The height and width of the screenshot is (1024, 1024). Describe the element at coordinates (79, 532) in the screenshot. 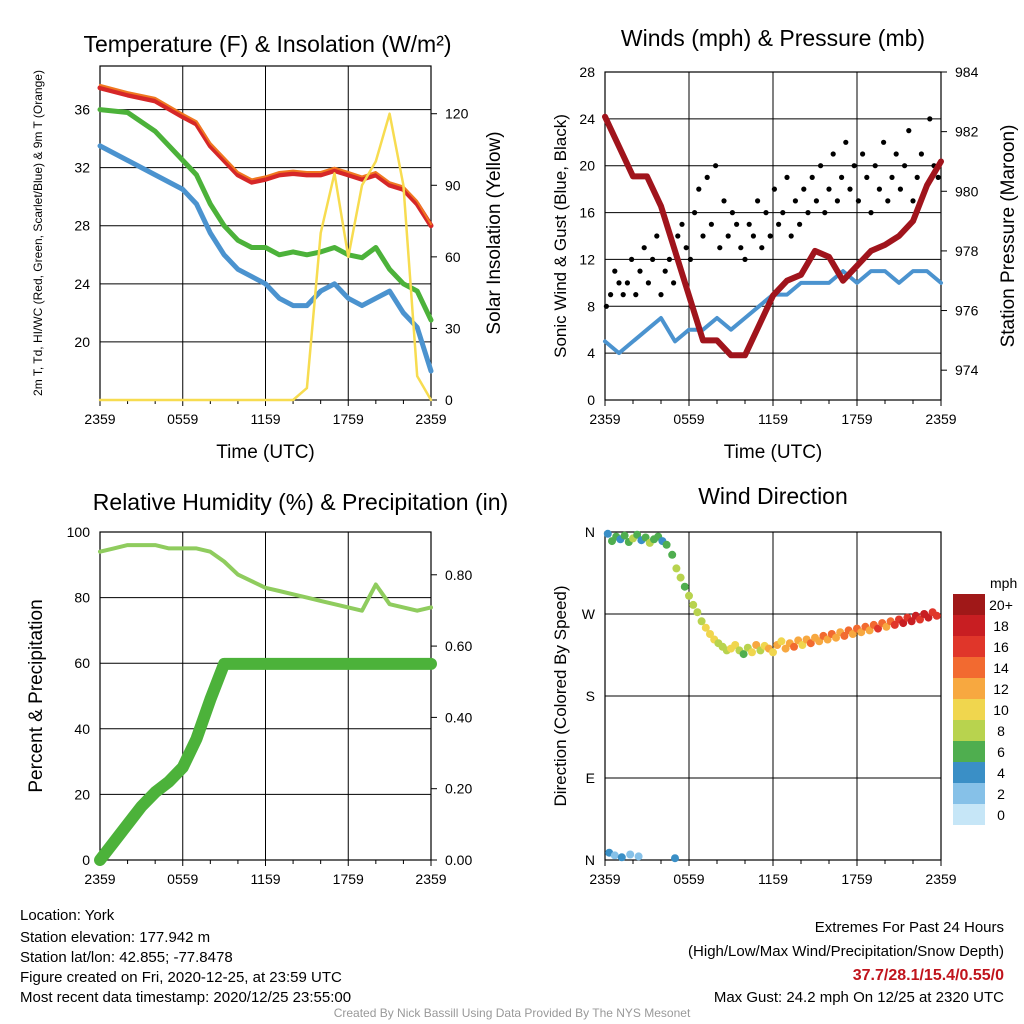

I see `y-tick-label: 100` at that location.